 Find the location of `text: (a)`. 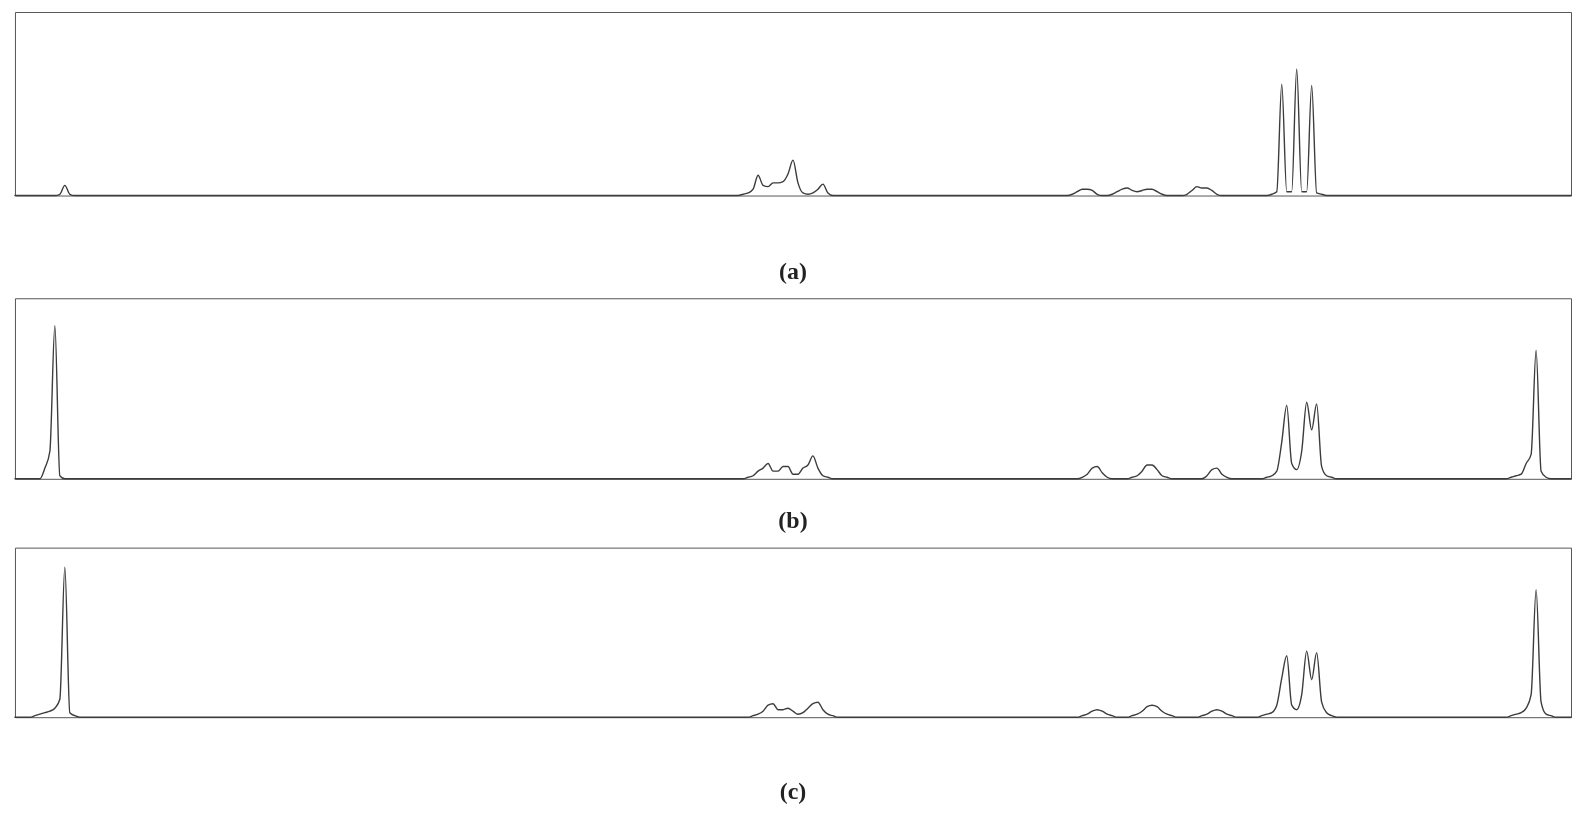

text: (a) is located at coordinates (793, 271).